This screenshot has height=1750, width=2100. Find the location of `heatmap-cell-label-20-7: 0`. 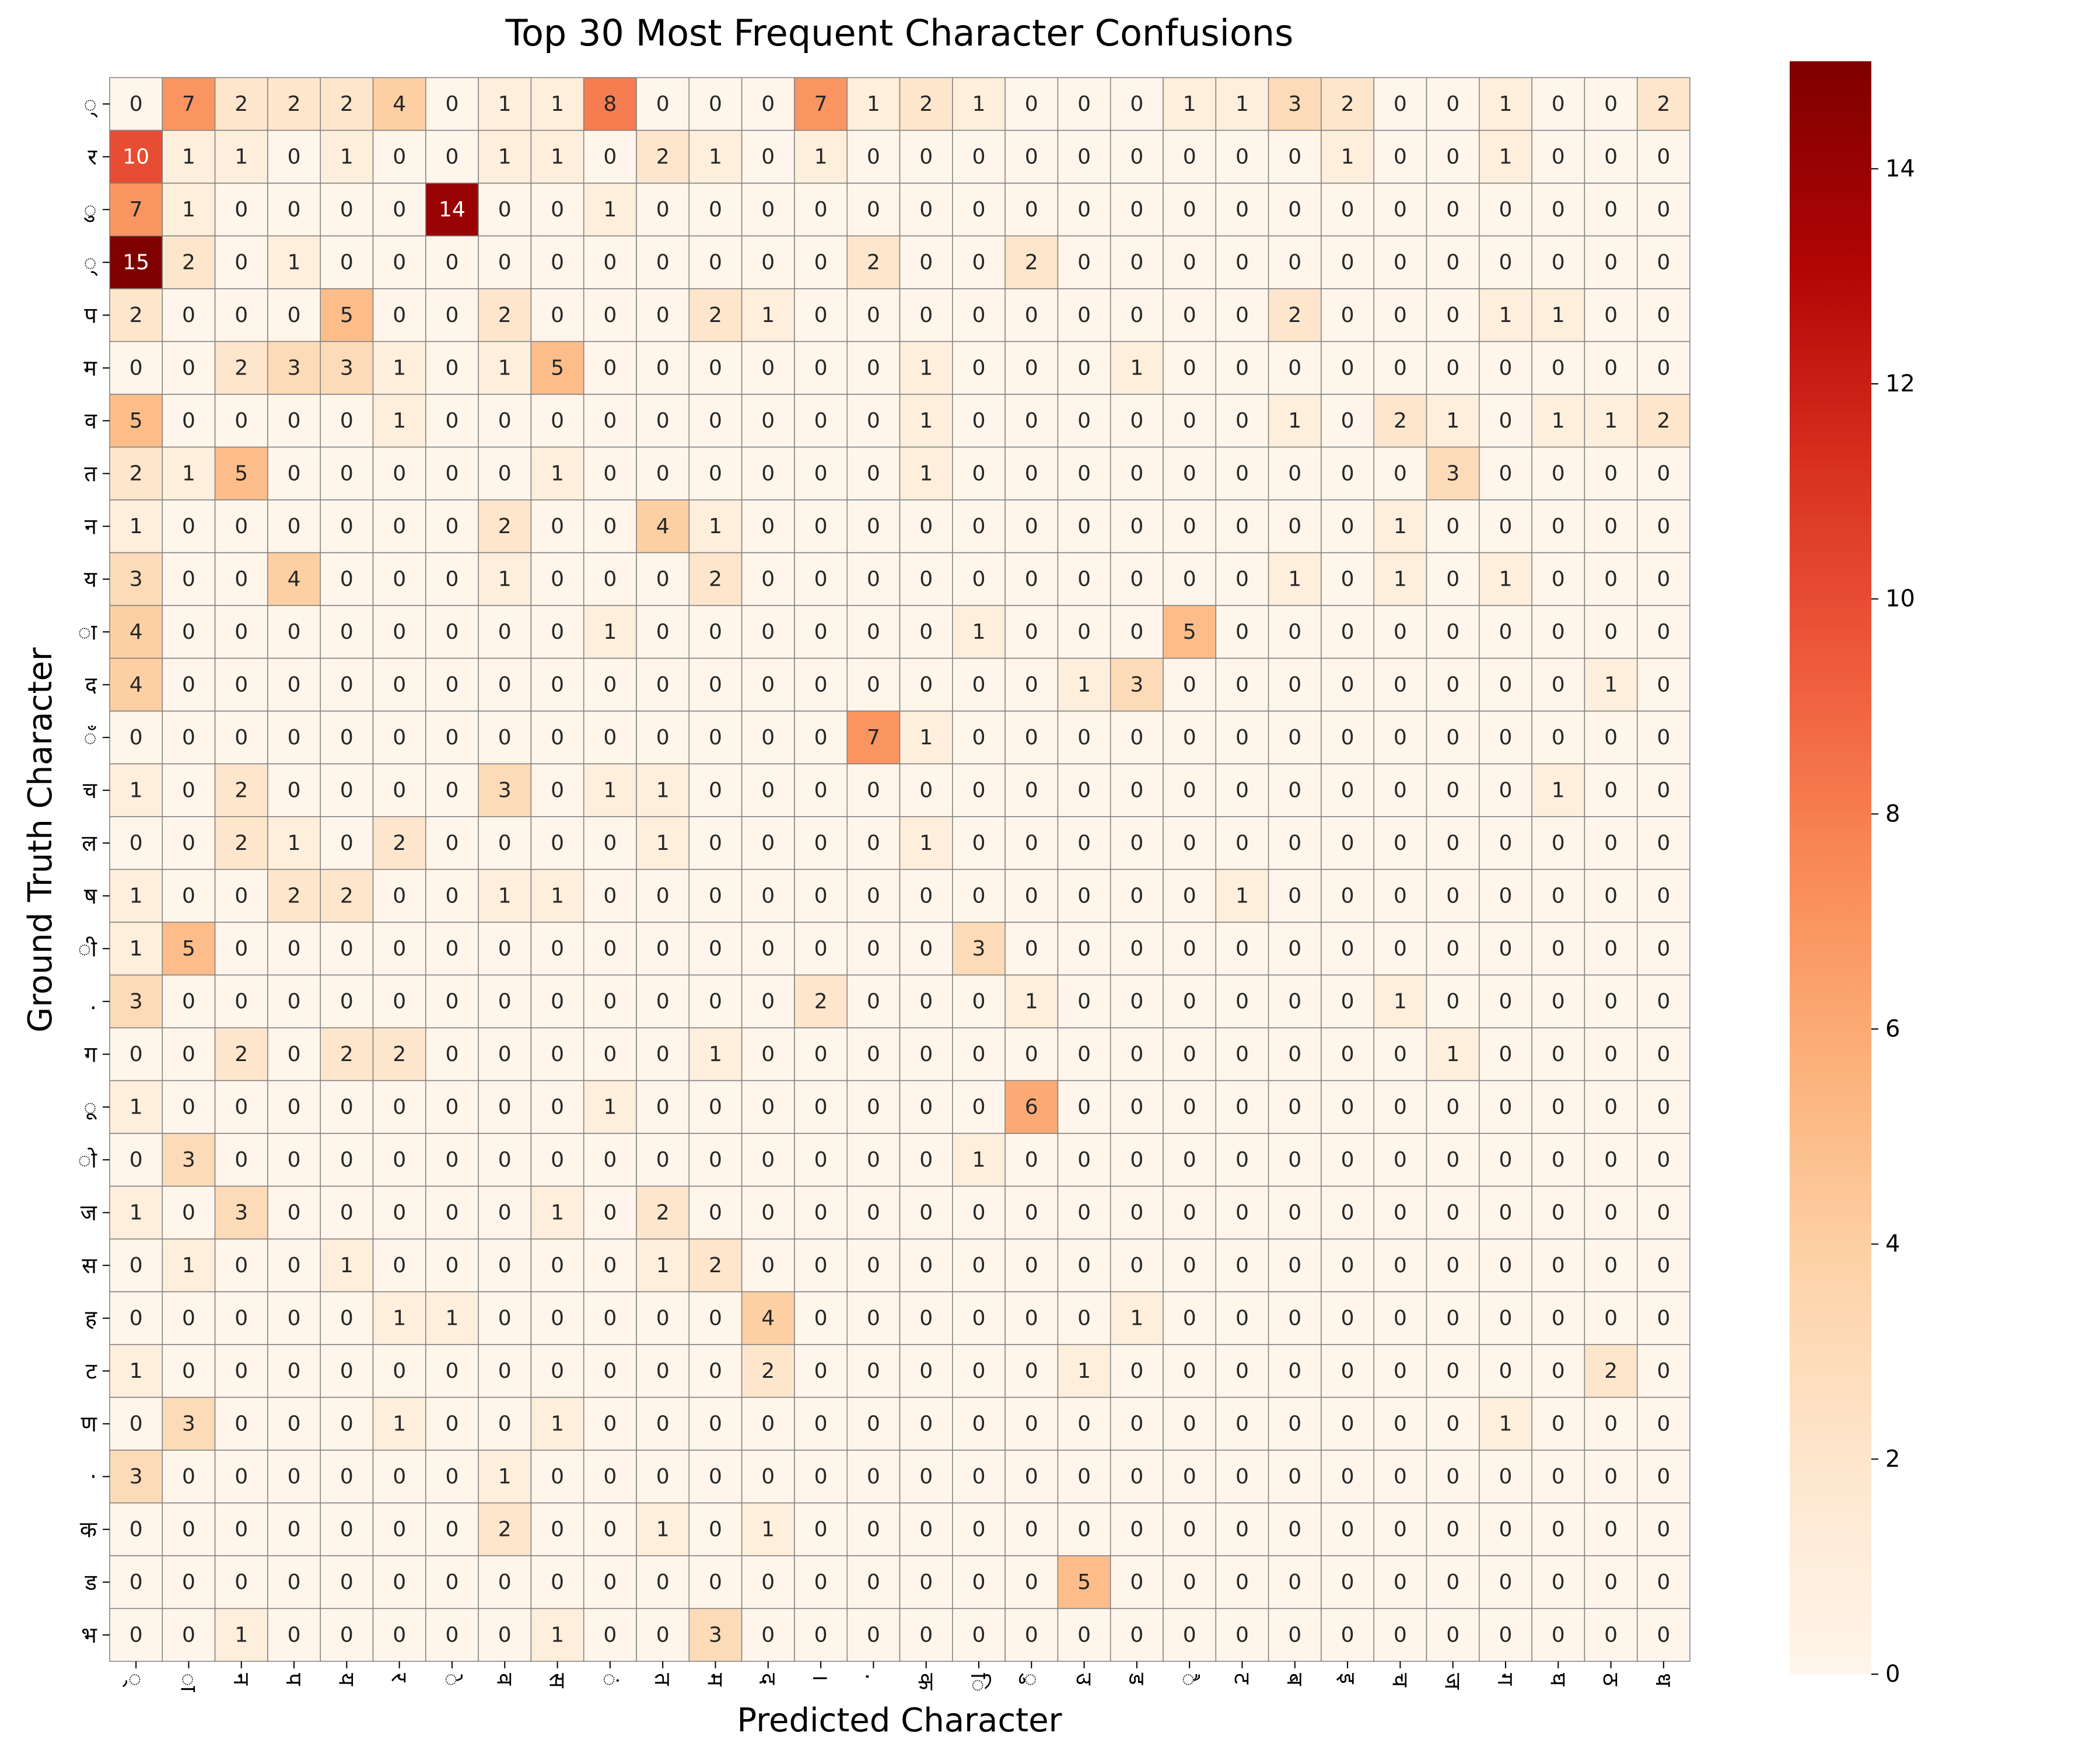

heatmap-cell-label-20-7: 0 is located at coordinates (505, 1160).